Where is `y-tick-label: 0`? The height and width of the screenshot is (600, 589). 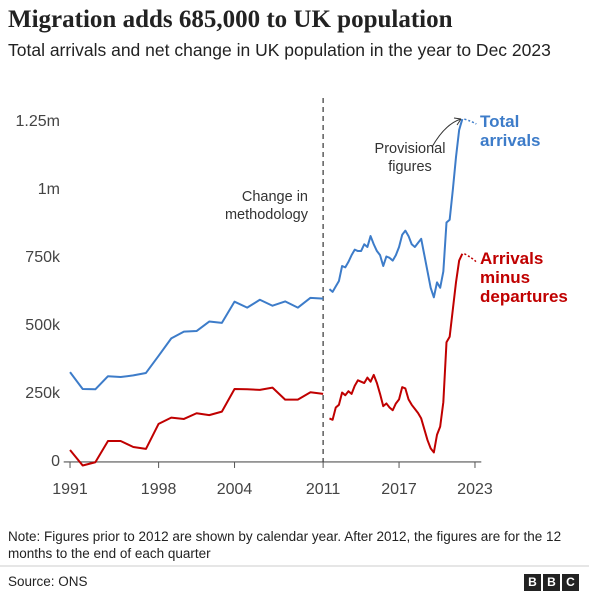 y-tick-label: 0 is located at coordinates (55, 461).